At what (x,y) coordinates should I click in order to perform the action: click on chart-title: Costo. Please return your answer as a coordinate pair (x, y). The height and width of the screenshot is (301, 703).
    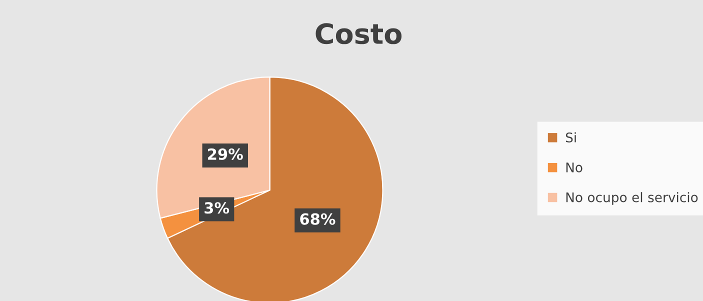
    Looking at the image, I should click on (359, 33).